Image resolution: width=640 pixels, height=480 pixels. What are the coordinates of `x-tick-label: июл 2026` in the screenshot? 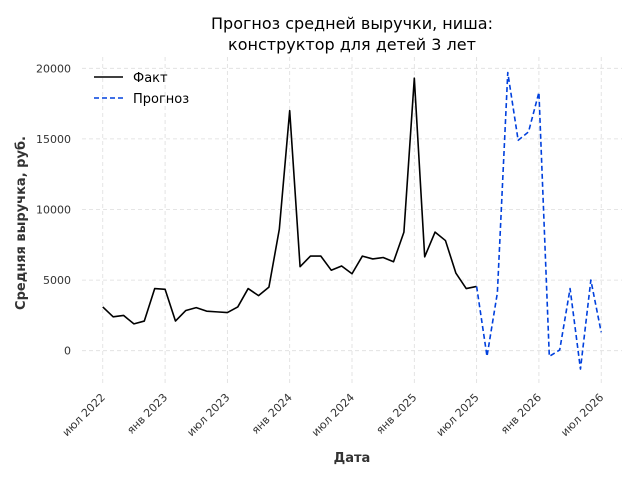 It's located at (582, 415).